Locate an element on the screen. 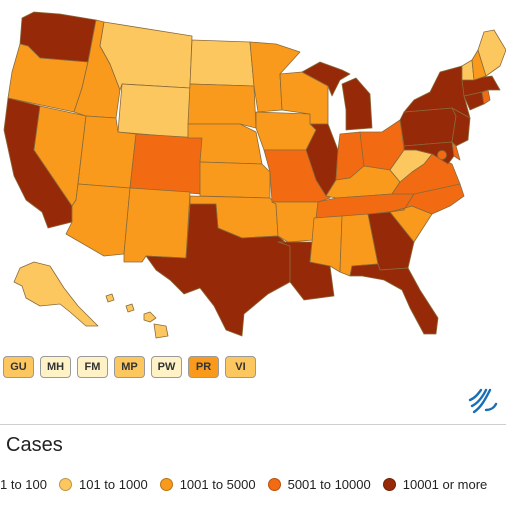 The width and height of the screenshot is (506, 507). state-ar is located at coordinates (295, 222).